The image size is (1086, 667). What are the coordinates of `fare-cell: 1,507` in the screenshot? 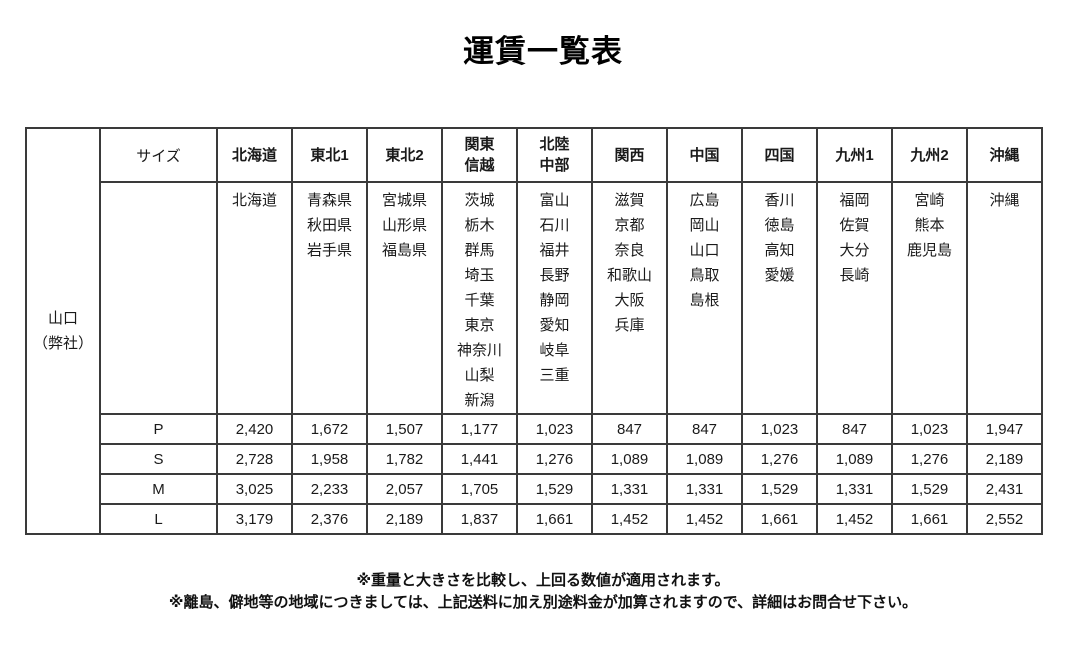 It's located at (404, 429).